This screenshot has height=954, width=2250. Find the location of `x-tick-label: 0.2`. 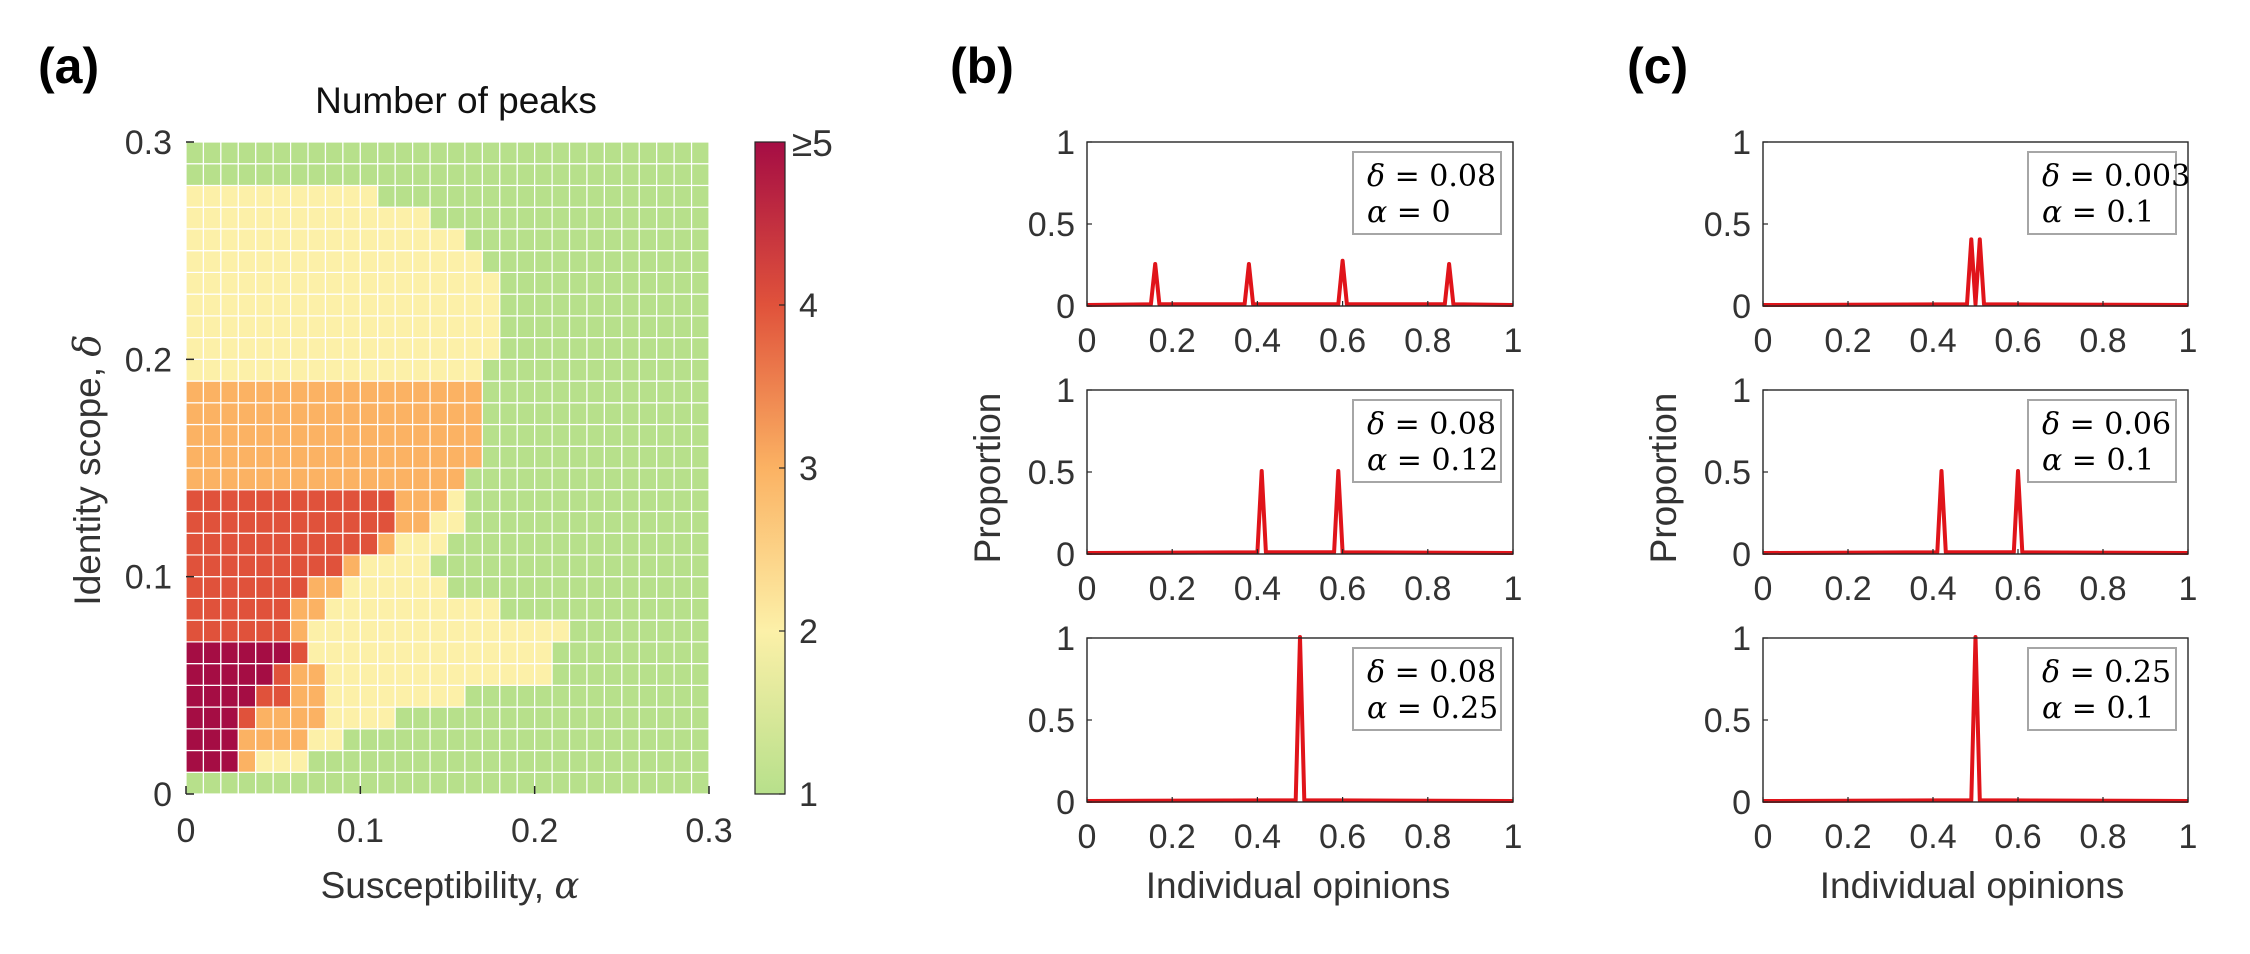

x-tick-label: 0.2 is located at coordinates (1172, 837).